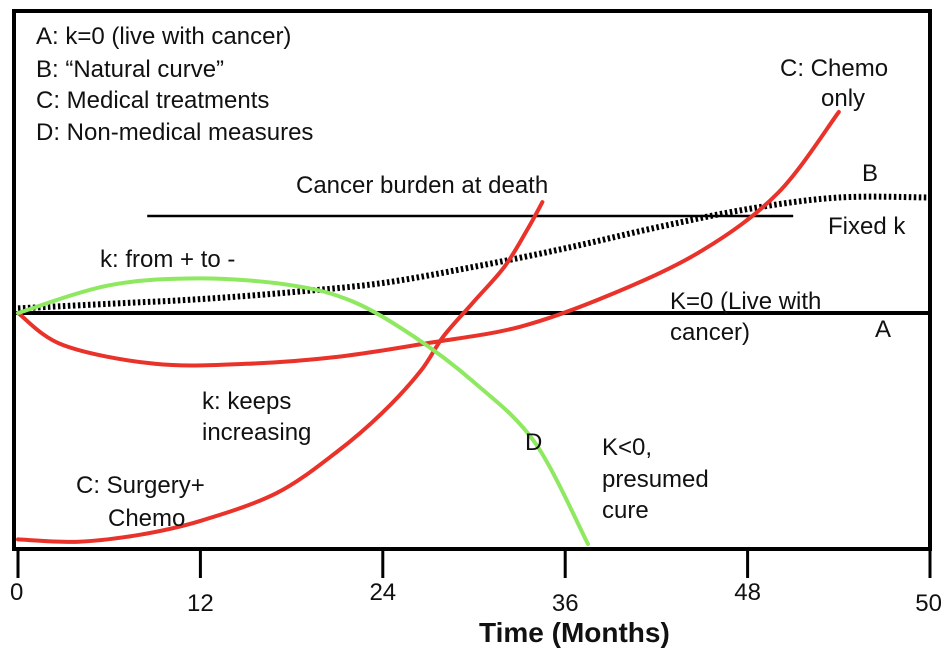 The width and height of the screenshot is (946, 652). What do you see at coordinates (140, 485) in the screenshot?
I see `surgery-label-1: C: Surgery+` at bounding box center [140, 485].